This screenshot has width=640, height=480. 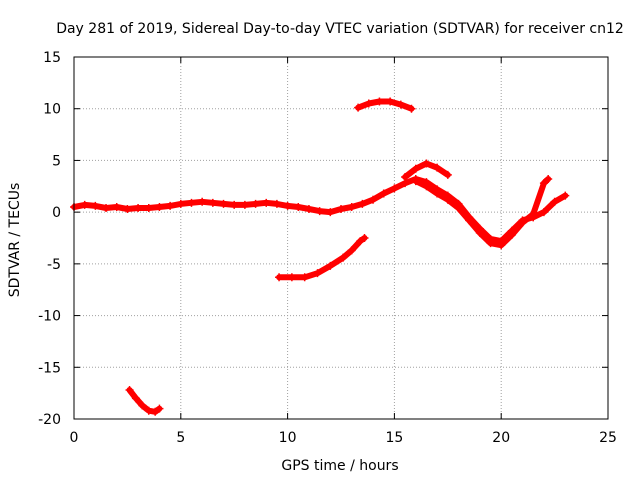 I want to click on y-tick-label: -15, so click(x=49, y=368).